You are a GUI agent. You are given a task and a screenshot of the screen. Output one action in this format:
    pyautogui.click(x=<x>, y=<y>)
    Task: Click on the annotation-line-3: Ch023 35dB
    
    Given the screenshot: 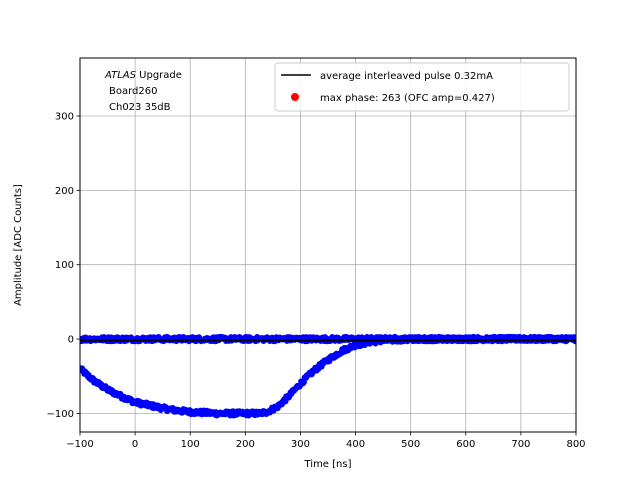 What is the action you would take?
    pyautogui.click(x=140, y=107)
    